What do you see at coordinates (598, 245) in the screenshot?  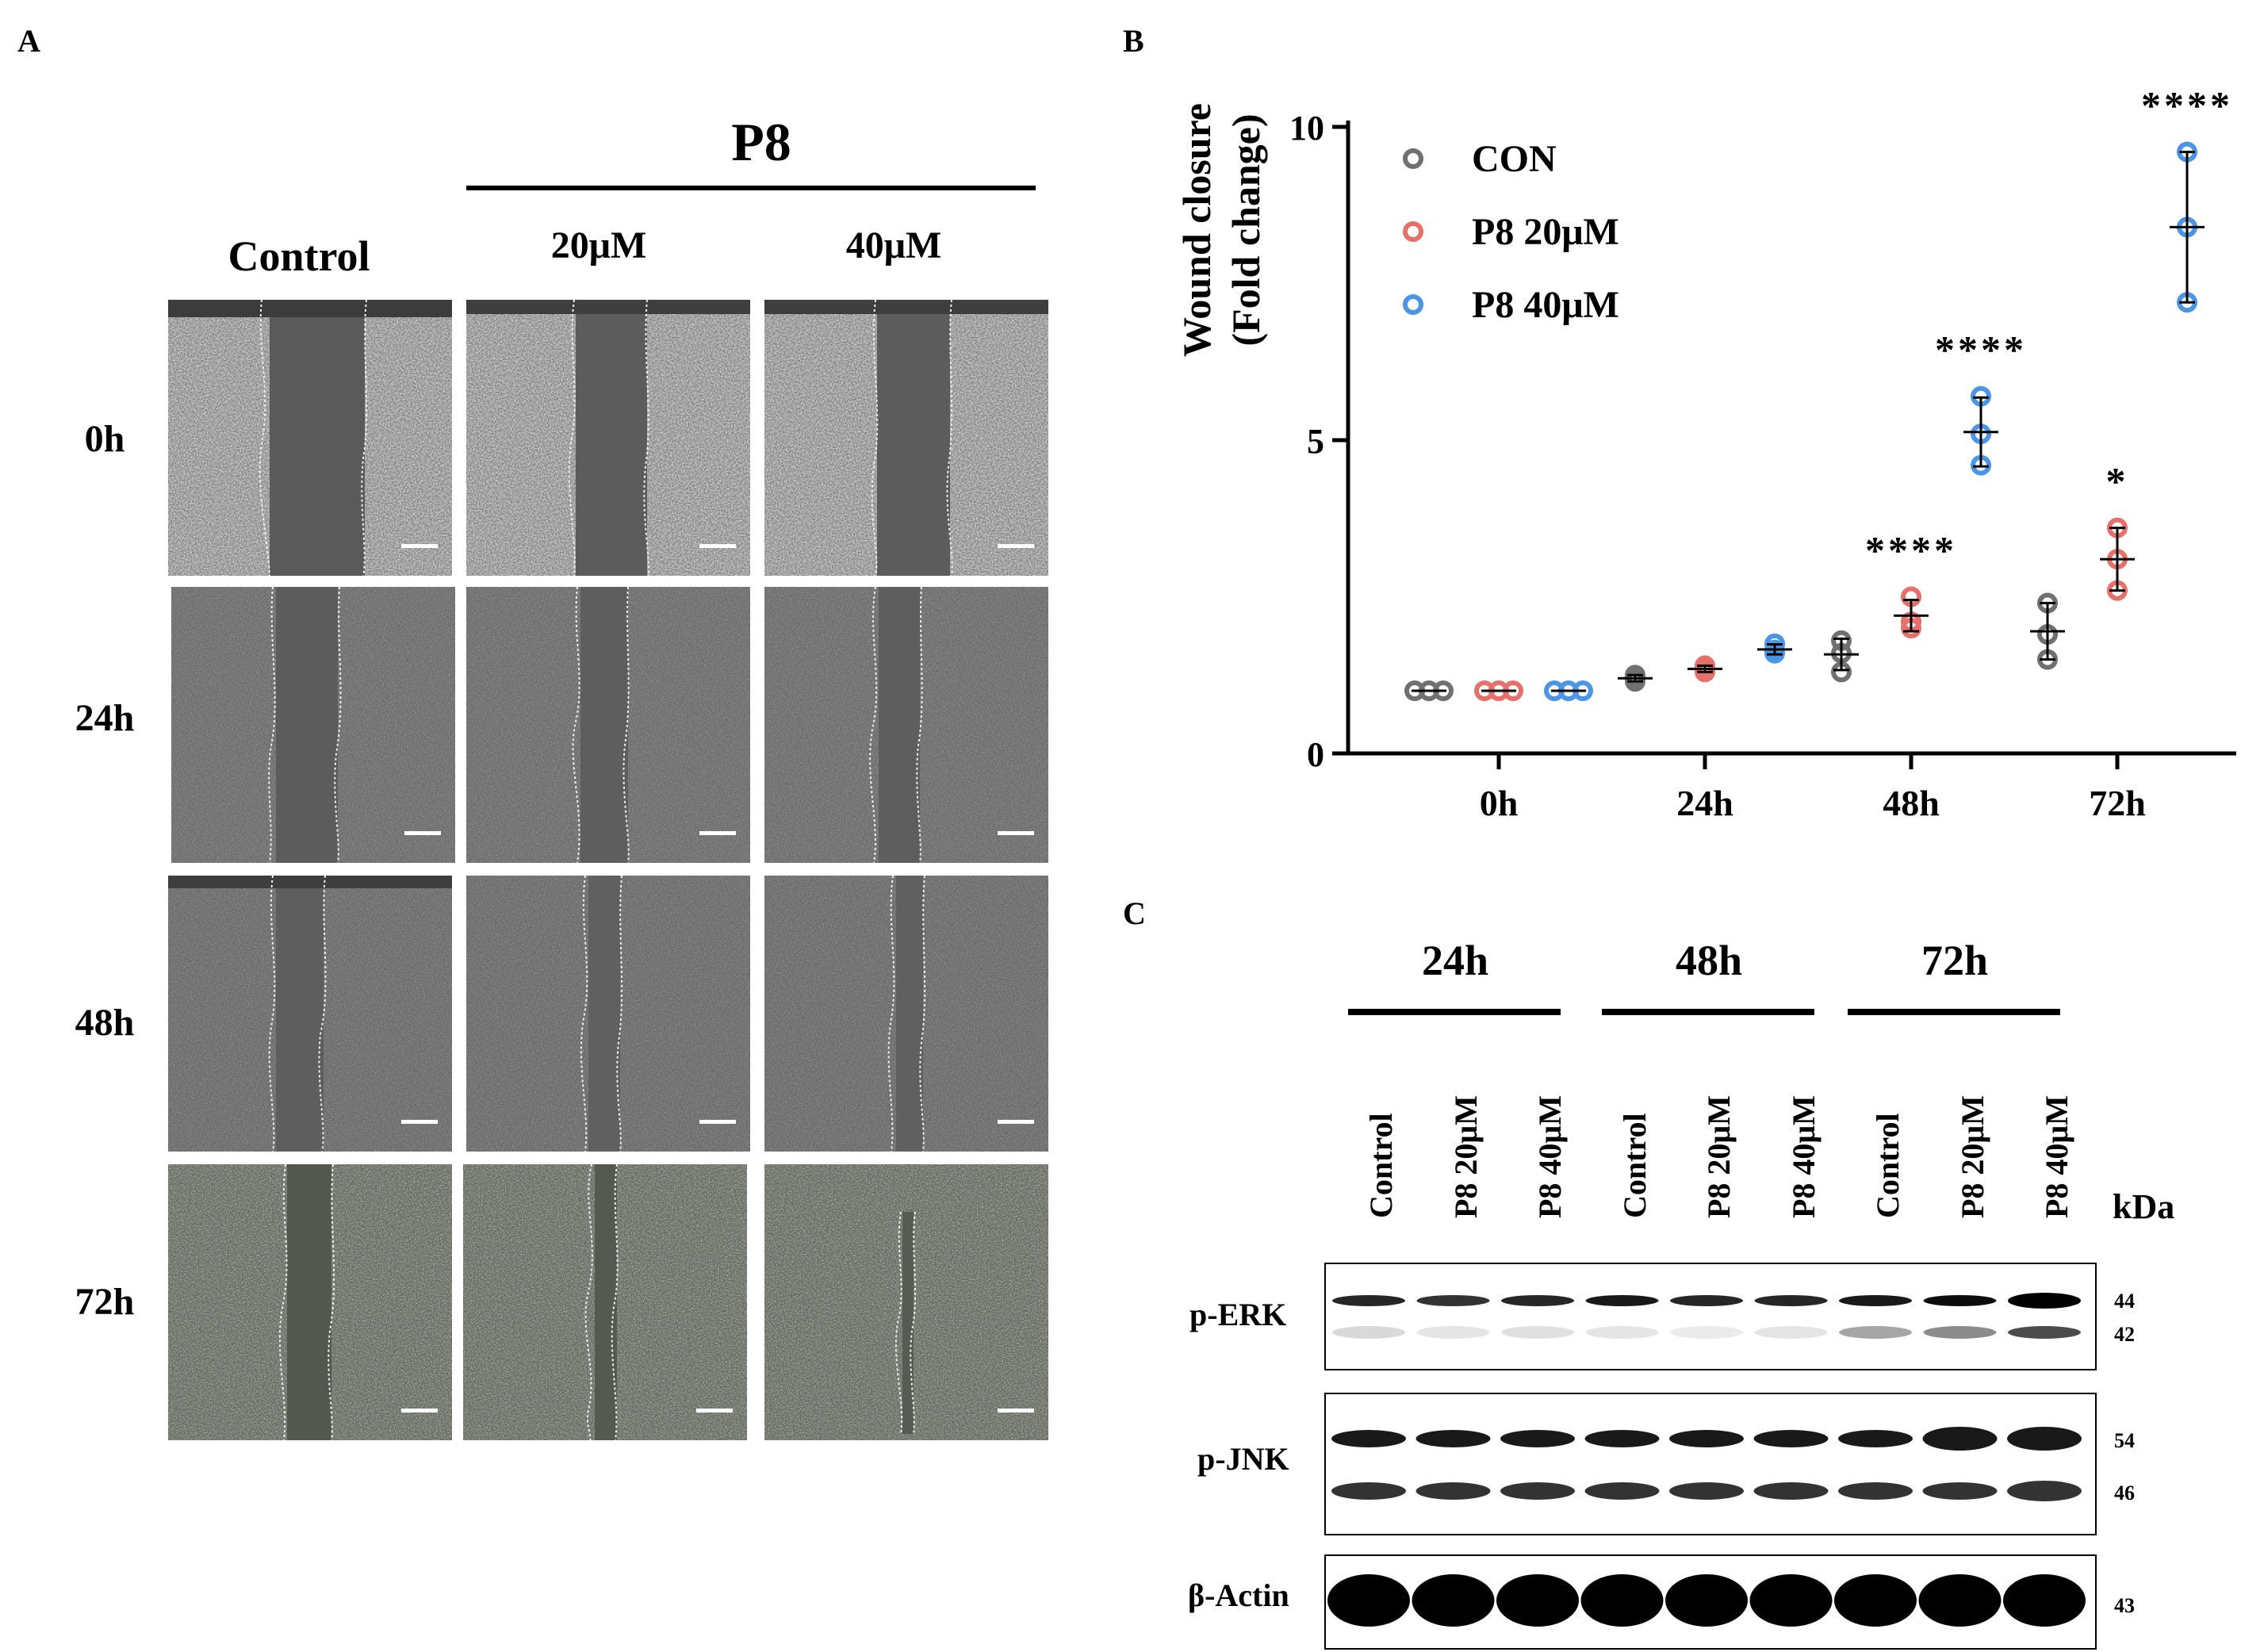 I see `col-header-20um: 20μM` at bounding box center [598, 245].